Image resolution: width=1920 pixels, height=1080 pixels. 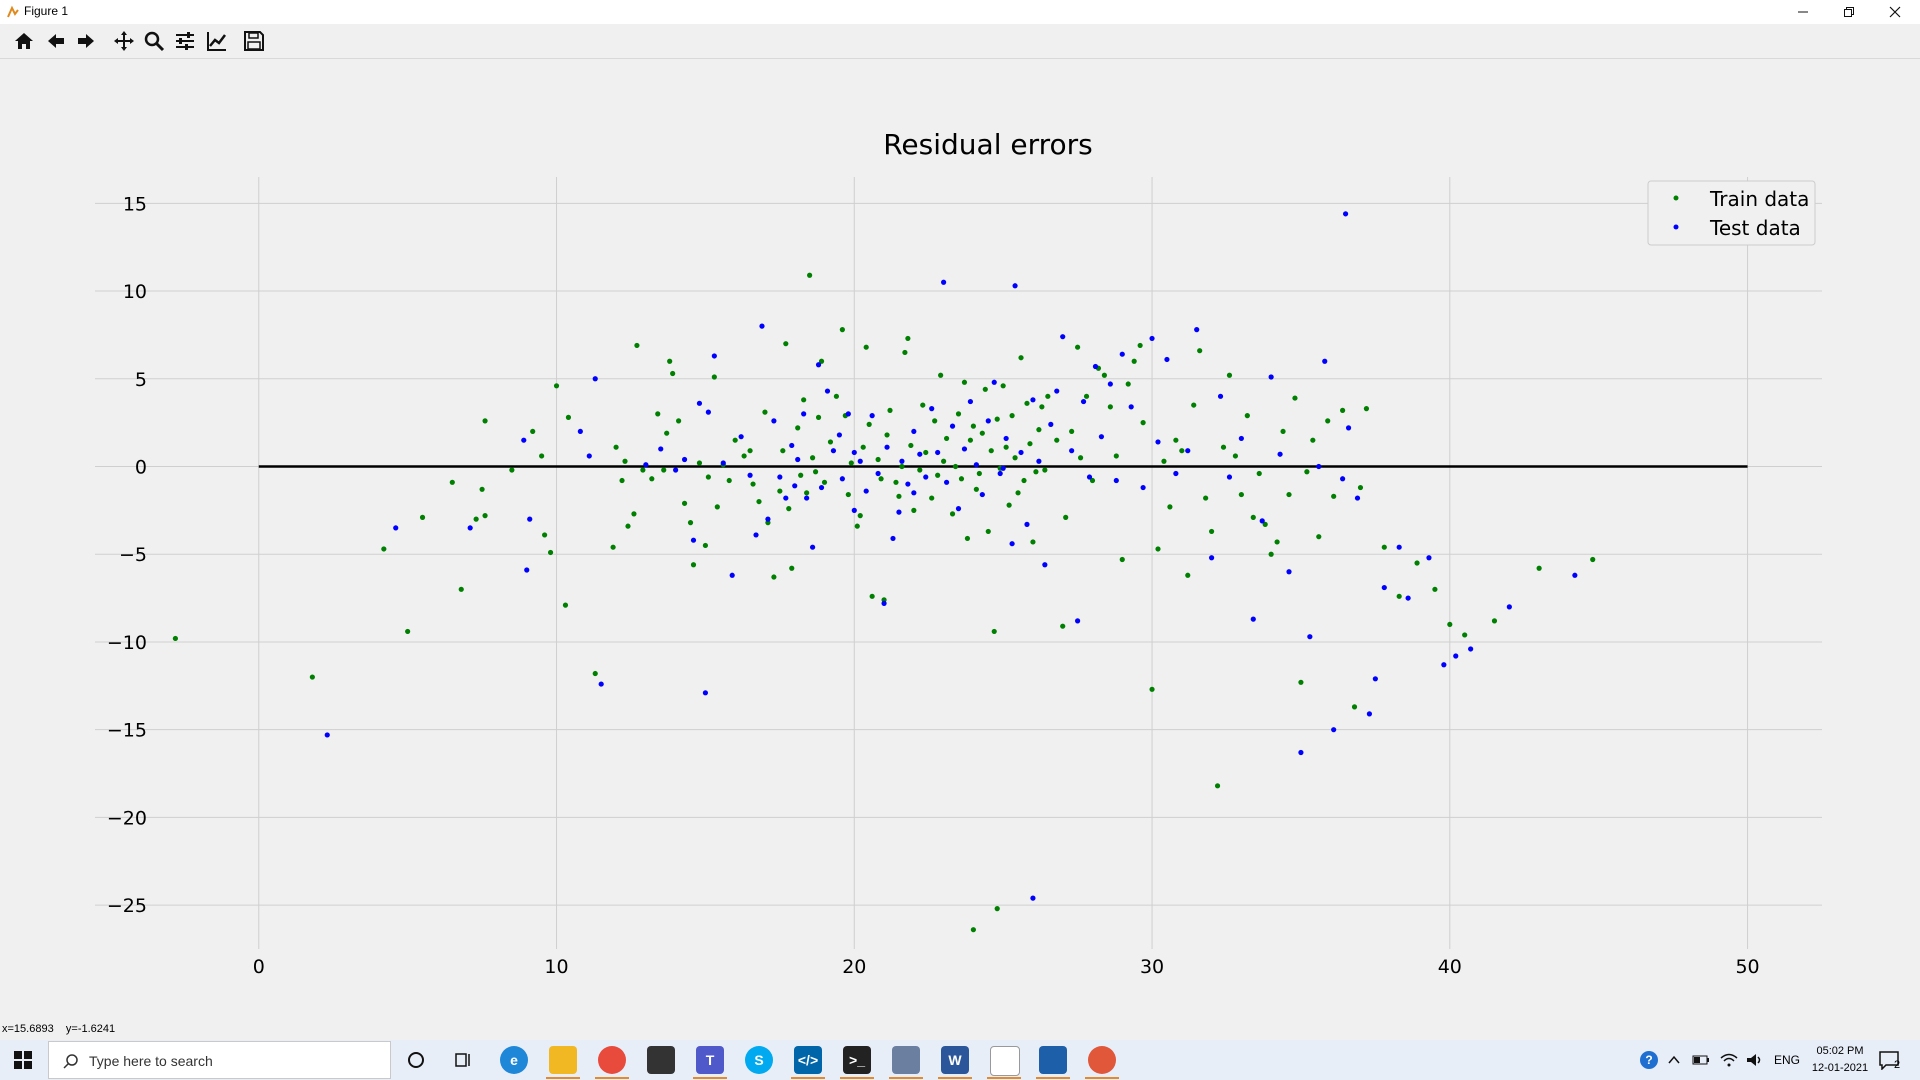 What do you see at coordinates (563, 1060) in the screenshot?
I see `file-explorer-app` at bounding box center [563, 1060].